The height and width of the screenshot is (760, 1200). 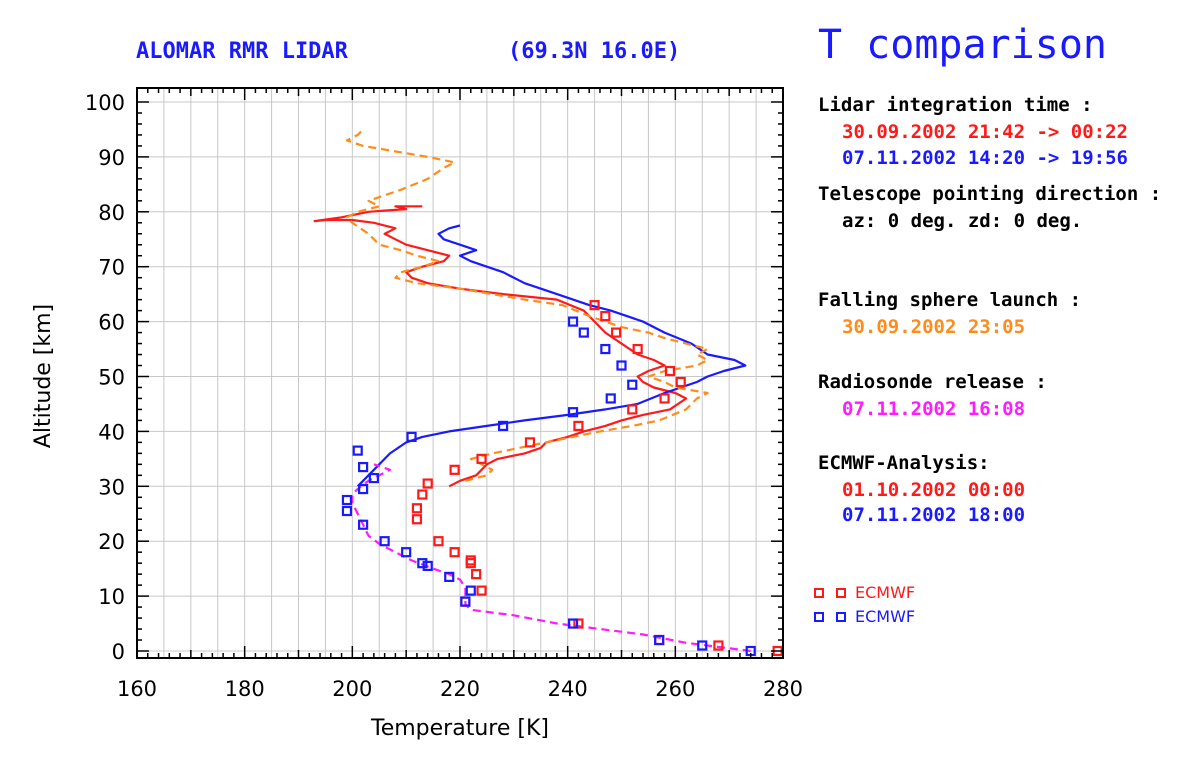 I want to click on y-tick-label-100: 100, so click(x=105, y=103).